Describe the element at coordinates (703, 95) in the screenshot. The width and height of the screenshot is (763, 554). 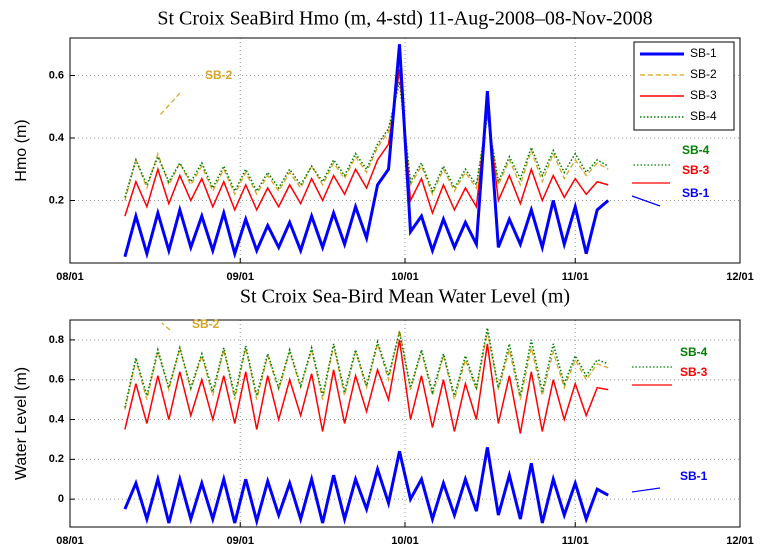
I see `legend-label: SB-3` at that location.